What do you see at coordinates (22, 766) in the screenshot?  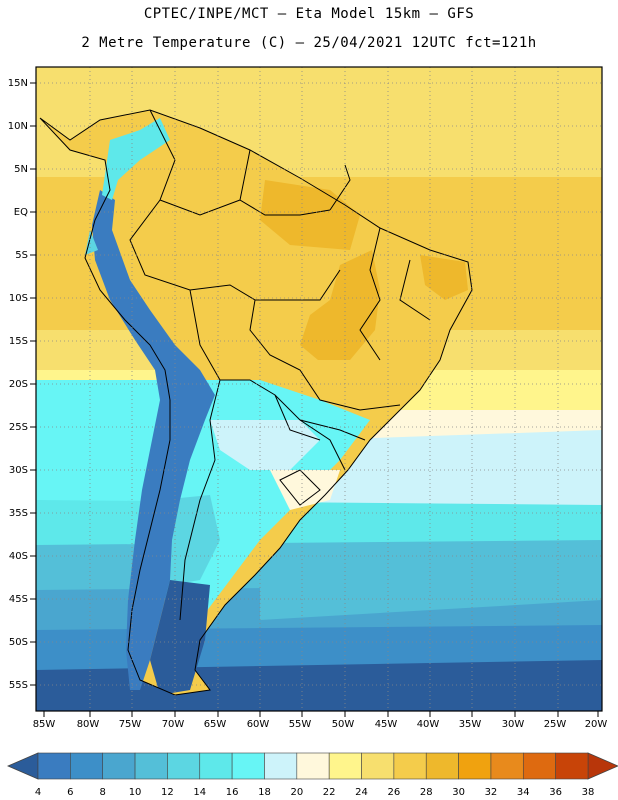 I see `legend-arrow-low` at bounding box center [22, 766].